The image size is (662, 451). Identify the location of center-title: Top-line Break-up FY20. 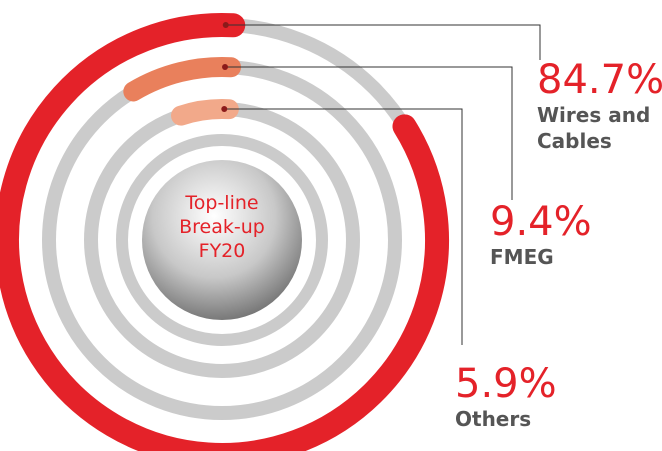
(222, 227).